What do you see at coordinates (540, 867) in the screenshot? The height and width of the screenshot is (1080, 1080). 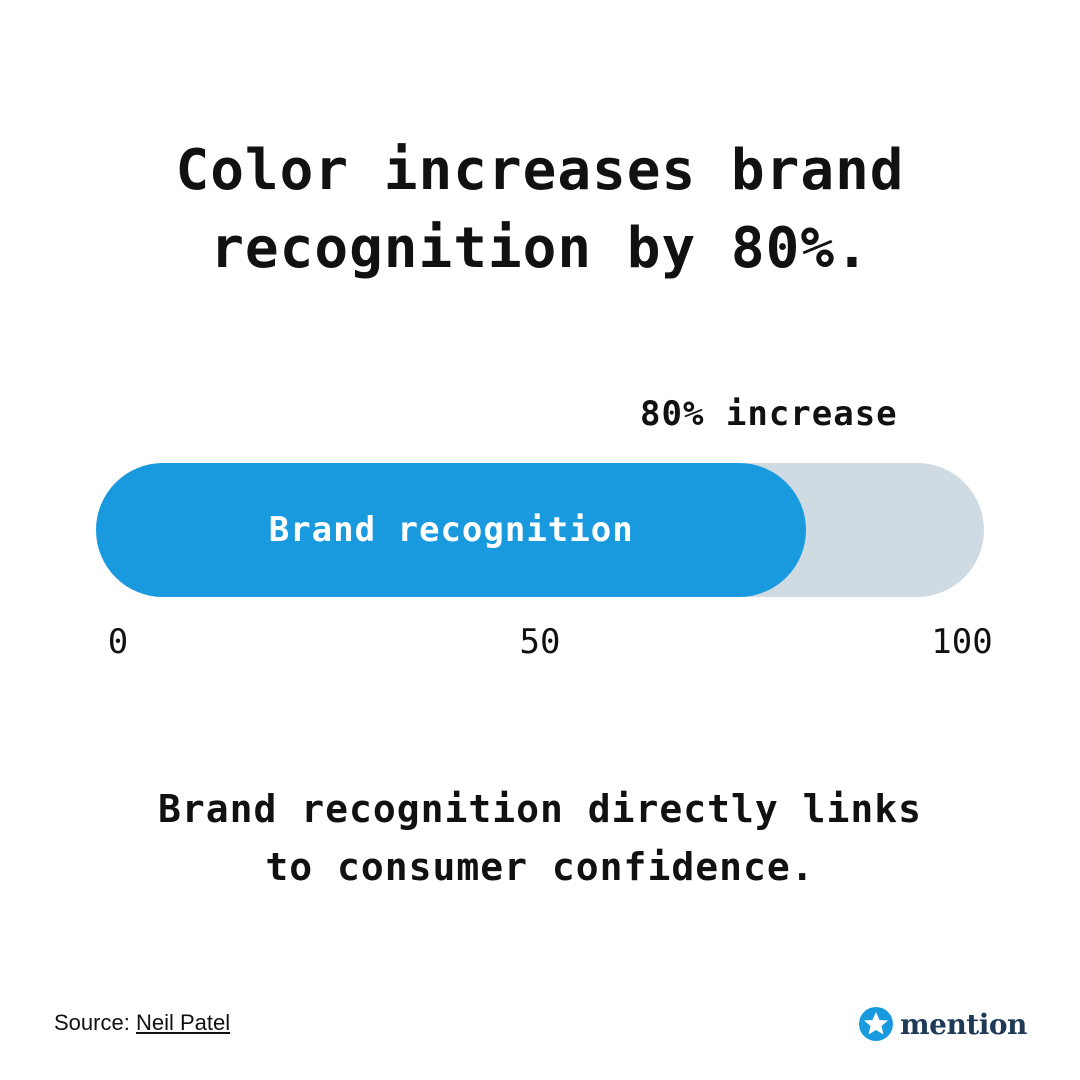 I see `subheadline-line-2: to consumer confidence.` at bounding box center [540, 867].